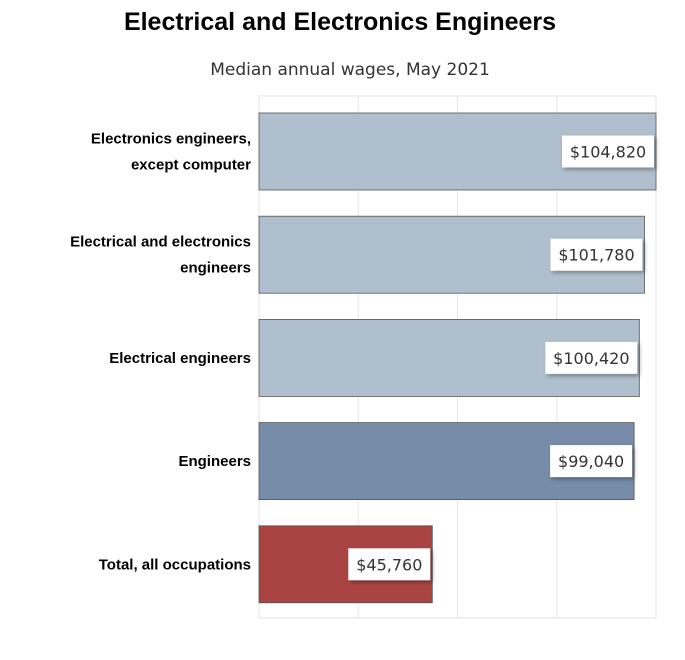  I want to click on value-label: $104,820, so click(608, 152).